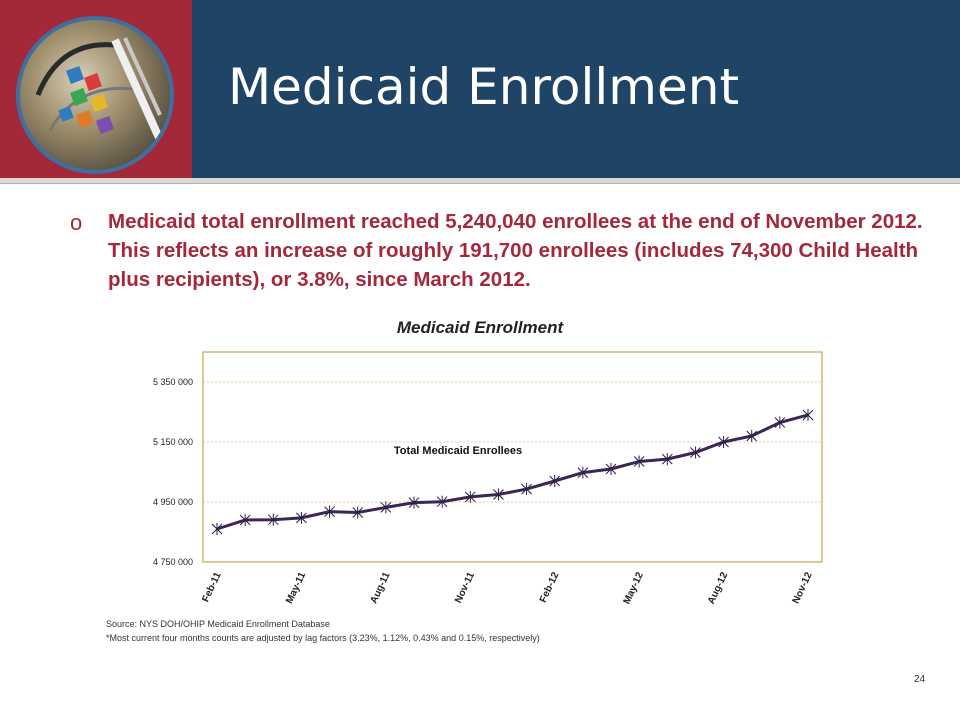 This screenshot has width=960, height=720. I want to click on x-tick-label: Aug-12, so click(718, 588).